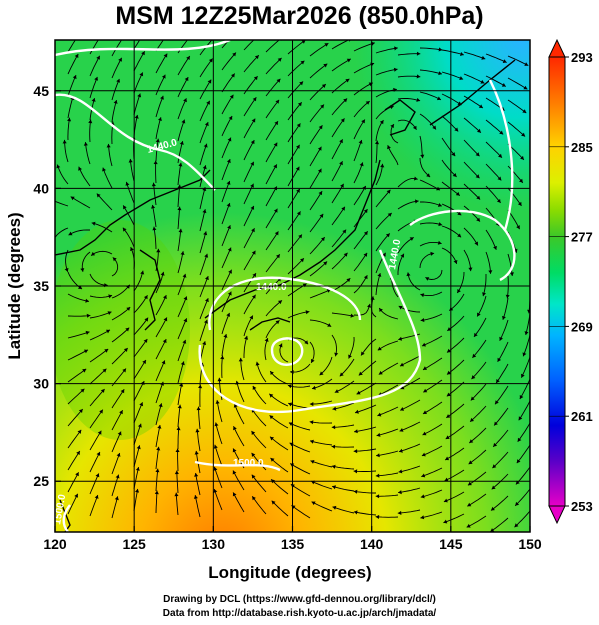  Describe the element at coordinates (41, 286) in the screenshot. I see `y-tick-label: 35` at that location.